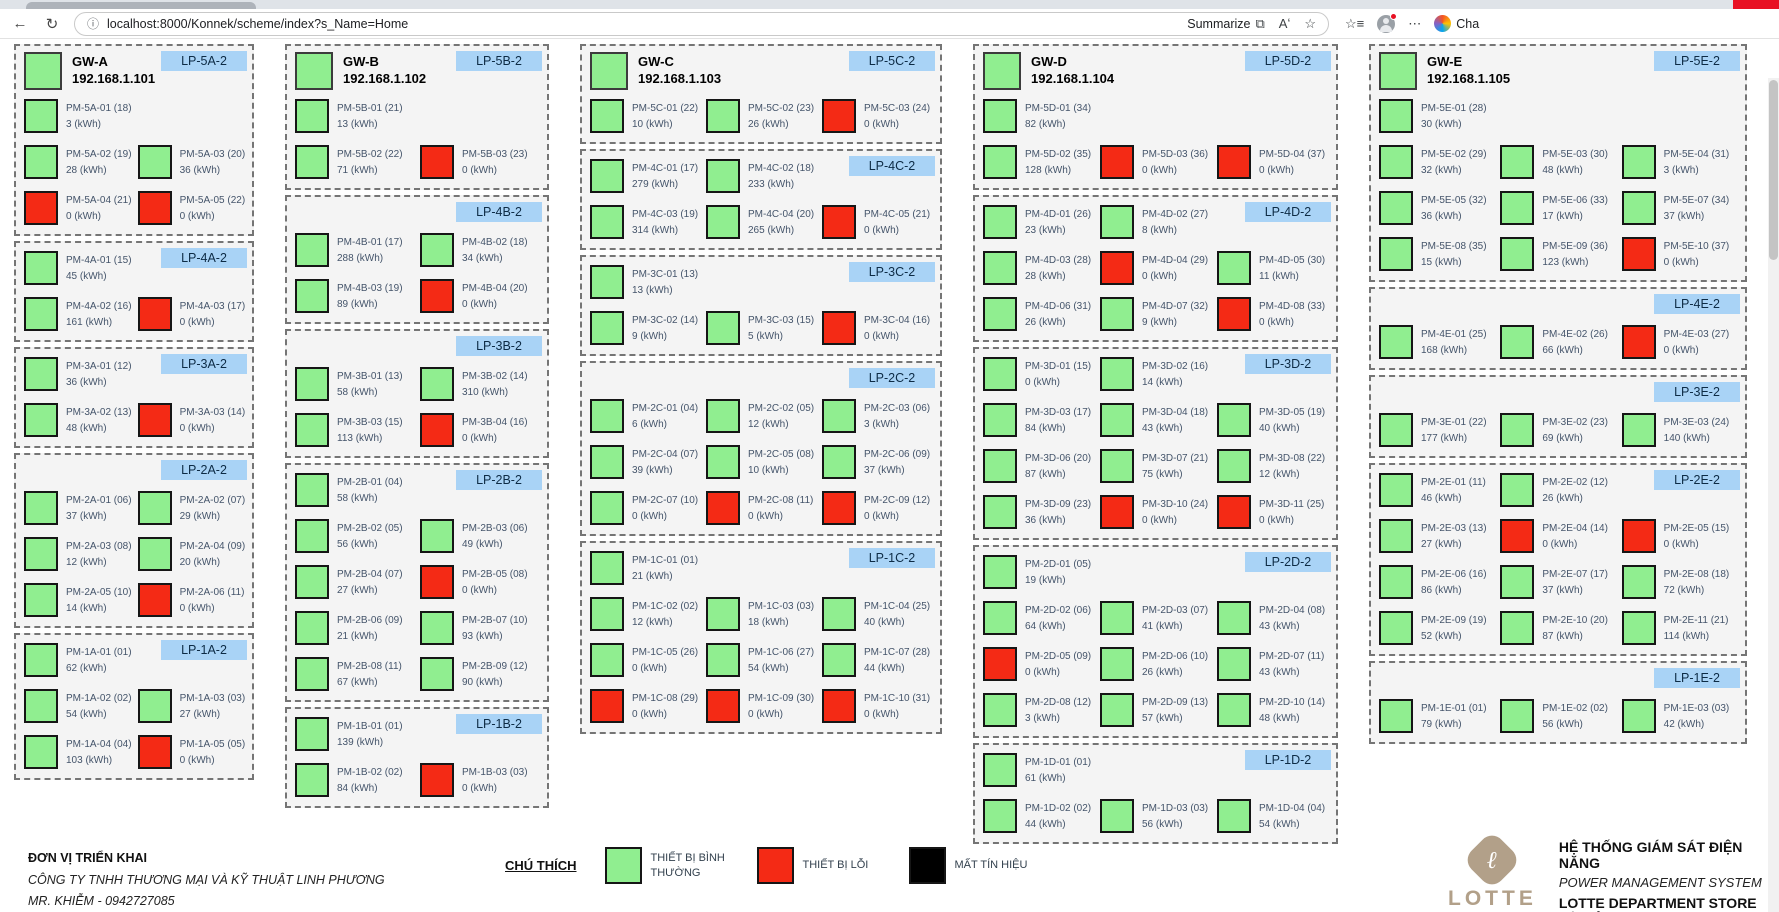  I want to click on device-PM-2E-03: PM-2E-03 (13) 27 (kWh), so click(1436, 536).